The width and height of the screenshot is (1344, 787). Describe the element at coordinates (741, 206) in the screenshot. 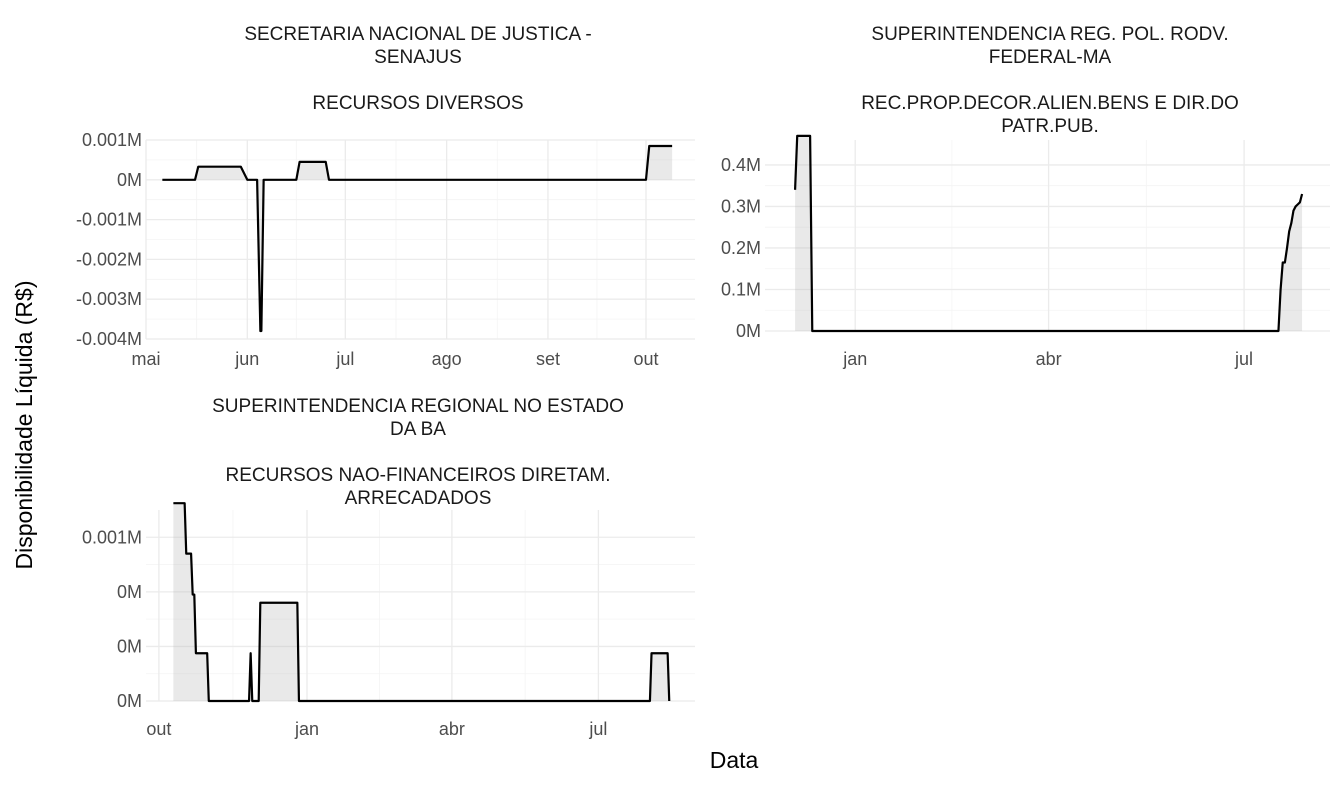

I see `y-tick-label: 0.3M` at that location.